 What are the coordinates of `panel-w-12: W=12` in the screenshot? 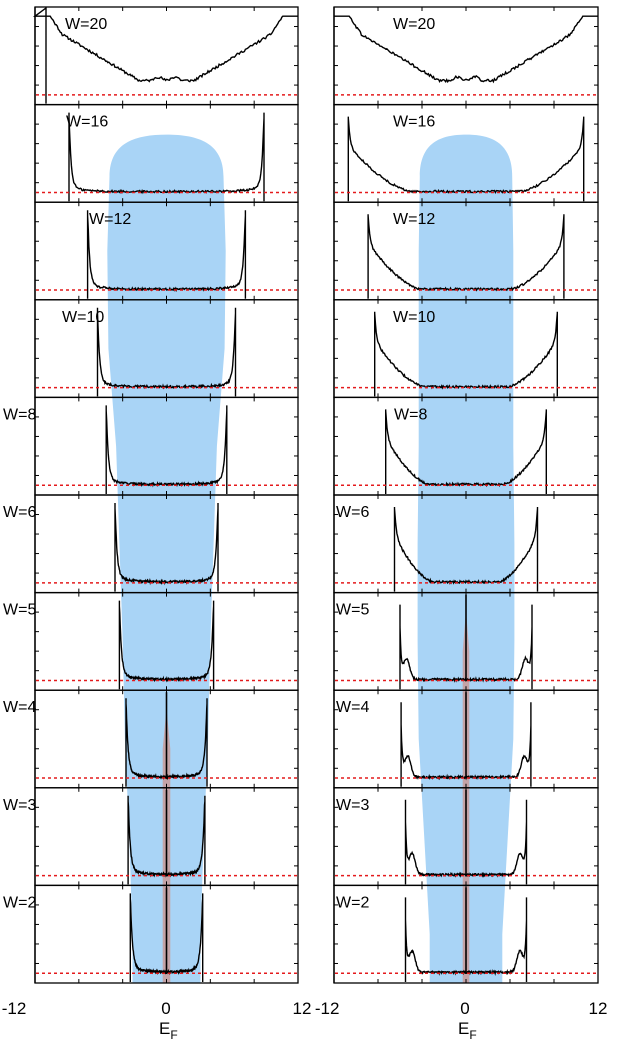 It's located at (166, 251).